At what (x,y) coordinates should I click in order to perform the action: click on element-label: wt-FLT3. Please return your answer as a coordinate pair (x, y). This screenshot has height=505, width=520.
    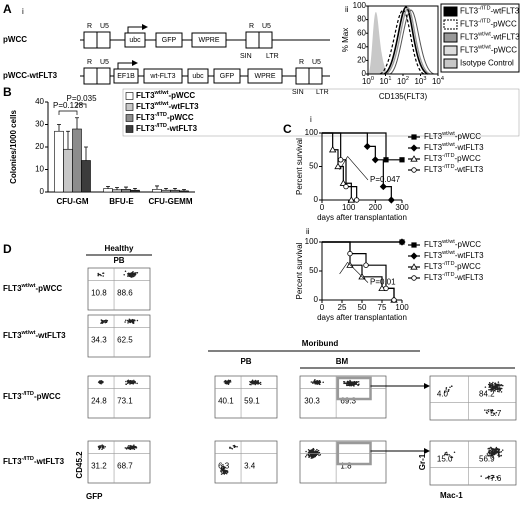
    Looking at the image, I should click on (162, 76).